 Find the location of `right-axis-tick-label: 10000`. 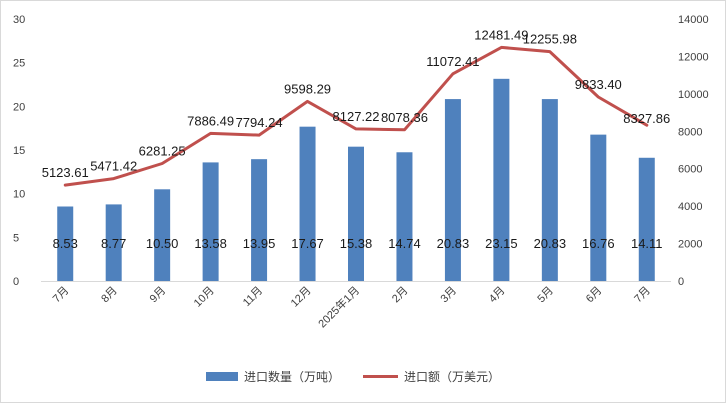

right-axis-tick-label: 10000 is located at coordinates (693, 95).